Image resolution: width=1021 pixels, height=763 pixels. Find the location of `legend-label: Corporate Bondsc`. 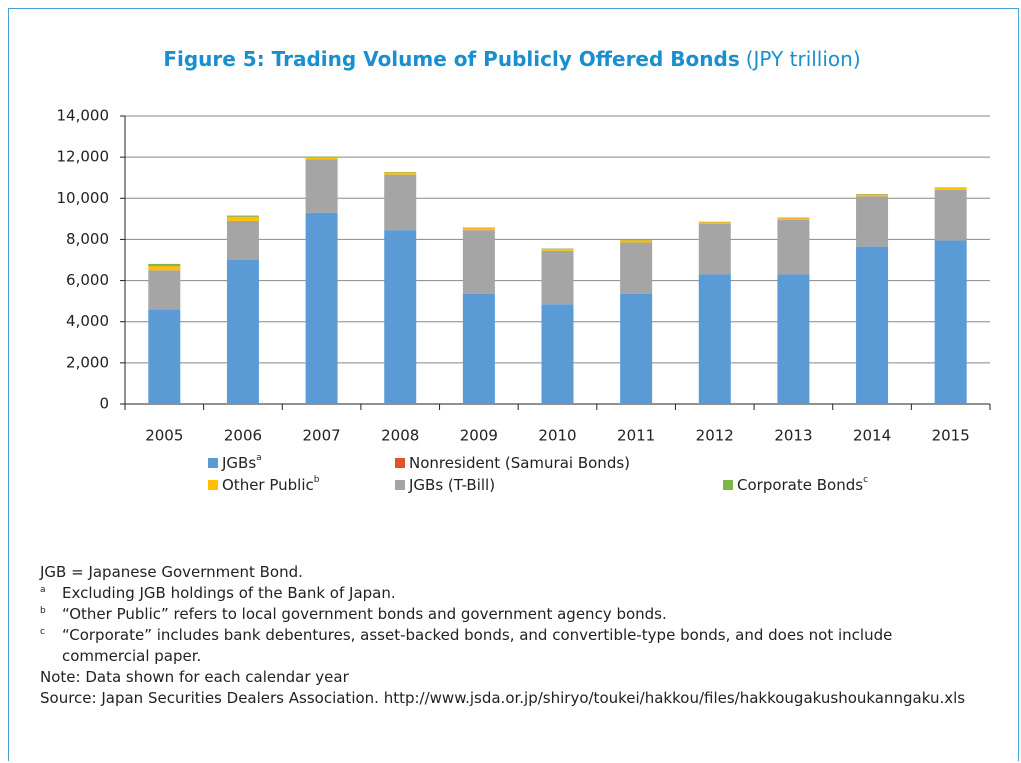

legend-label: Corporate Bondsc is located at coordinates (802, 484).